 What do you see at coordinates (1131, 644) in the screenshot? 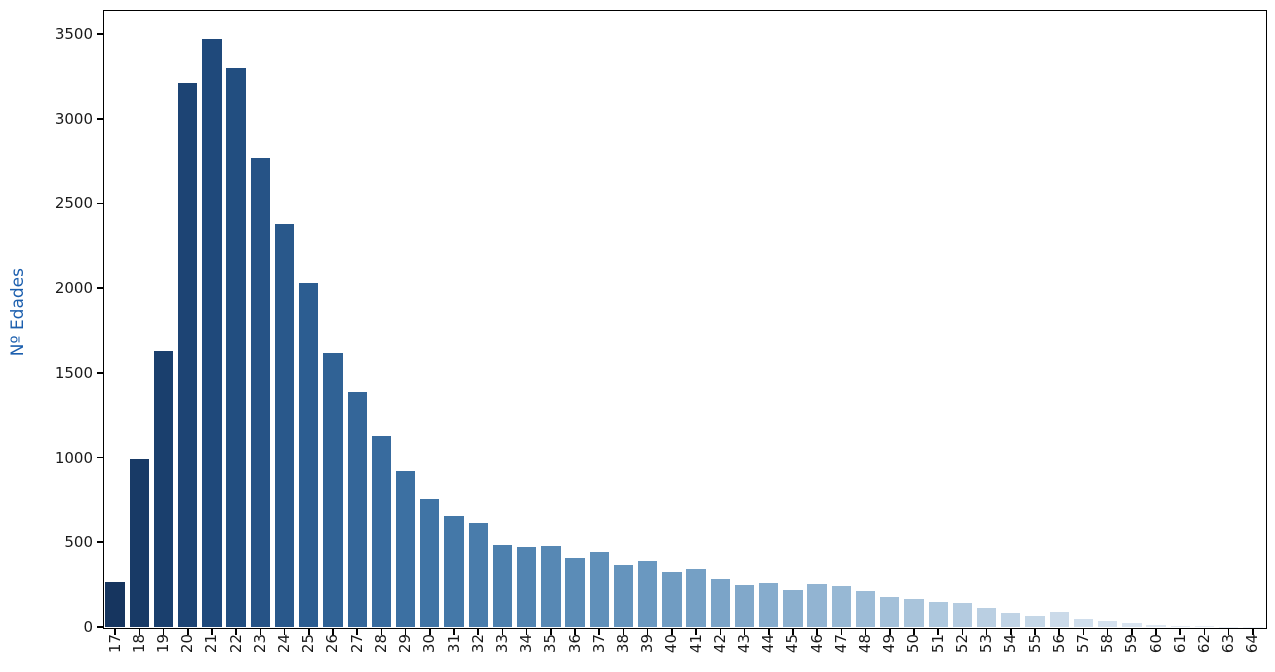
I see `x-tick-label: 59` at bounding box center [1131, 644].